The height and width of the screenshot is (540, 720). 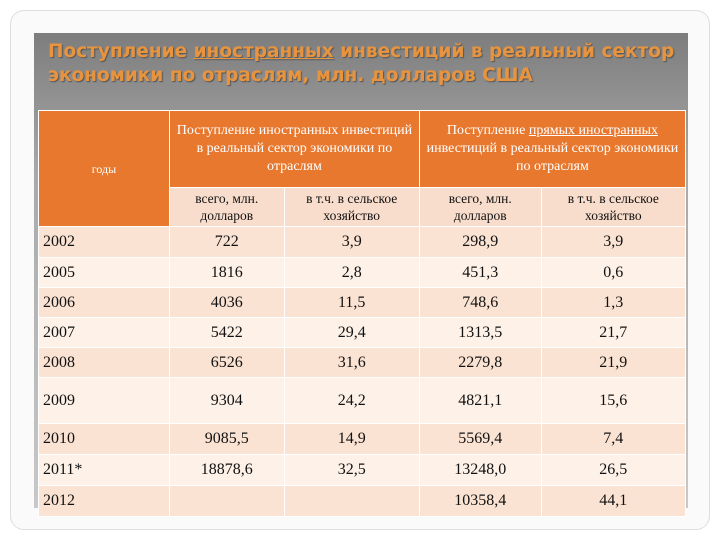 What do you see at coordinates (351, 302) in the screenshot?
I see `value-cell: 11,5` at bounding box center [351, 302].